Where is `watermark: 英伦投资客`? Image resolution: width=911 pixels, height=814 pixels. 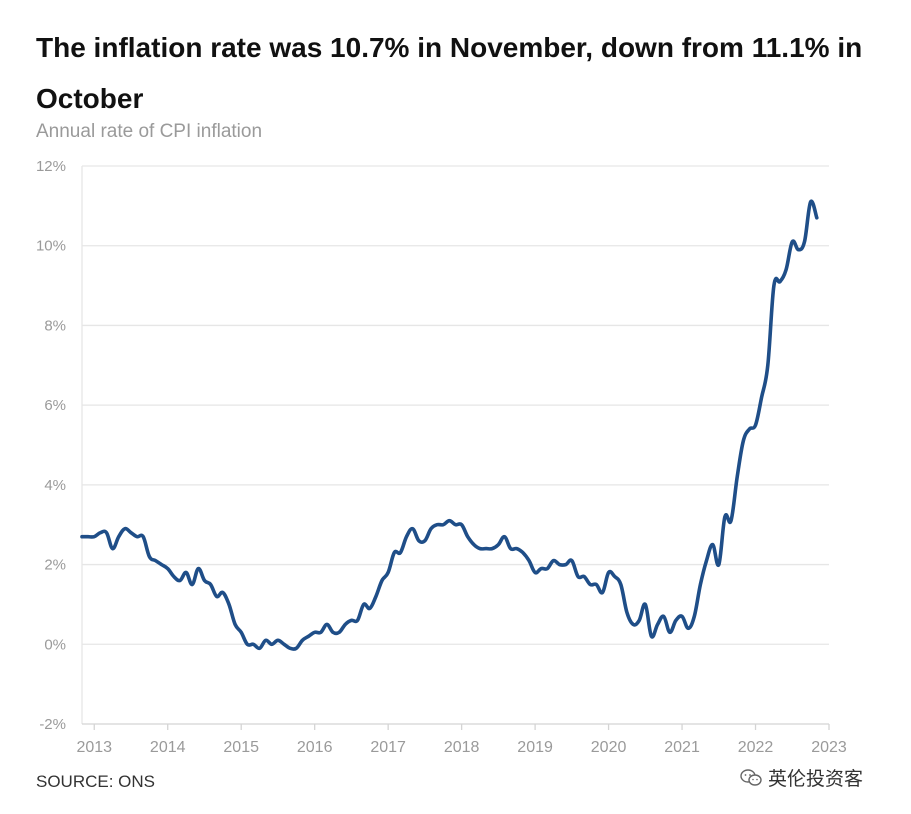 watermark: 英伦投资客 is located at coordinates (801, 777).